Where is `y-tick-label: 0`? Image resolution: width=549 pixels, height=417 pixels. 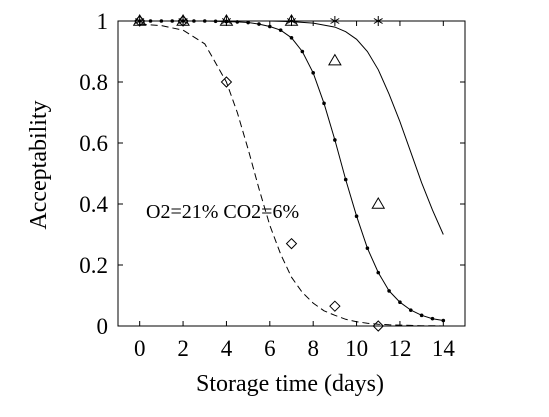 y-tick-label: 0 is located at coordinates (103, 326).